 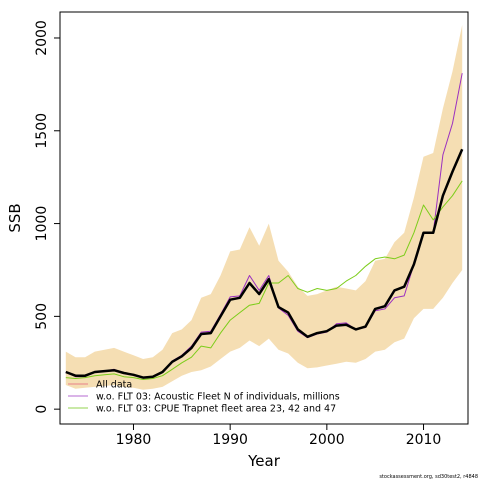 What do you see at coordinates (42, 409) in the screenshot?
I see `y-tick-label: 0` at bounding box center [42, 409].